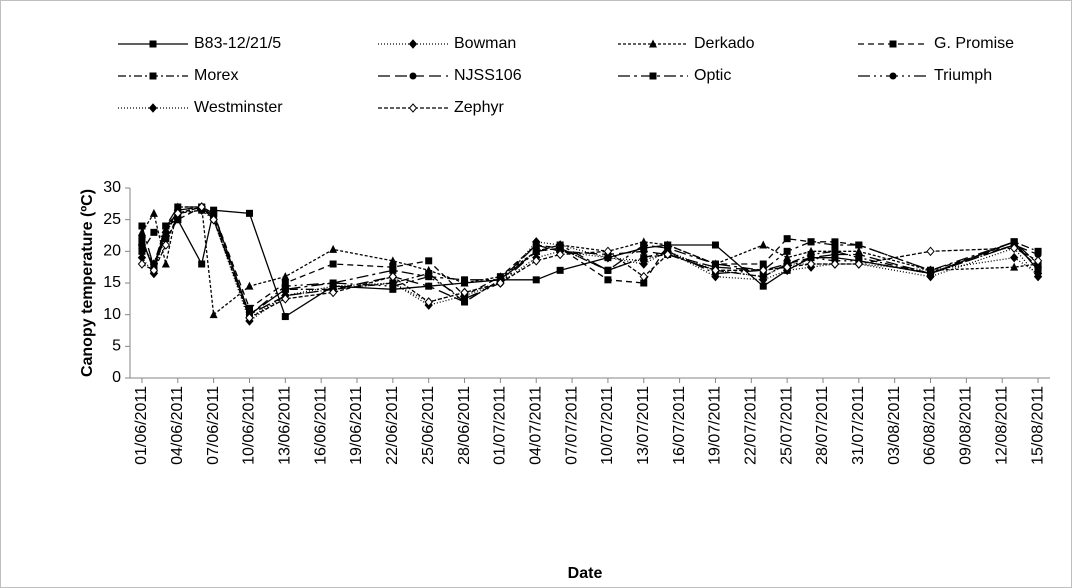 The height and width of the screenshot is (588, 1072). What do you see at coordinates (1037, 425) in the screenshot?
I see `x-tick-label: 15/08/2011` at bounding box center [1037, 425].